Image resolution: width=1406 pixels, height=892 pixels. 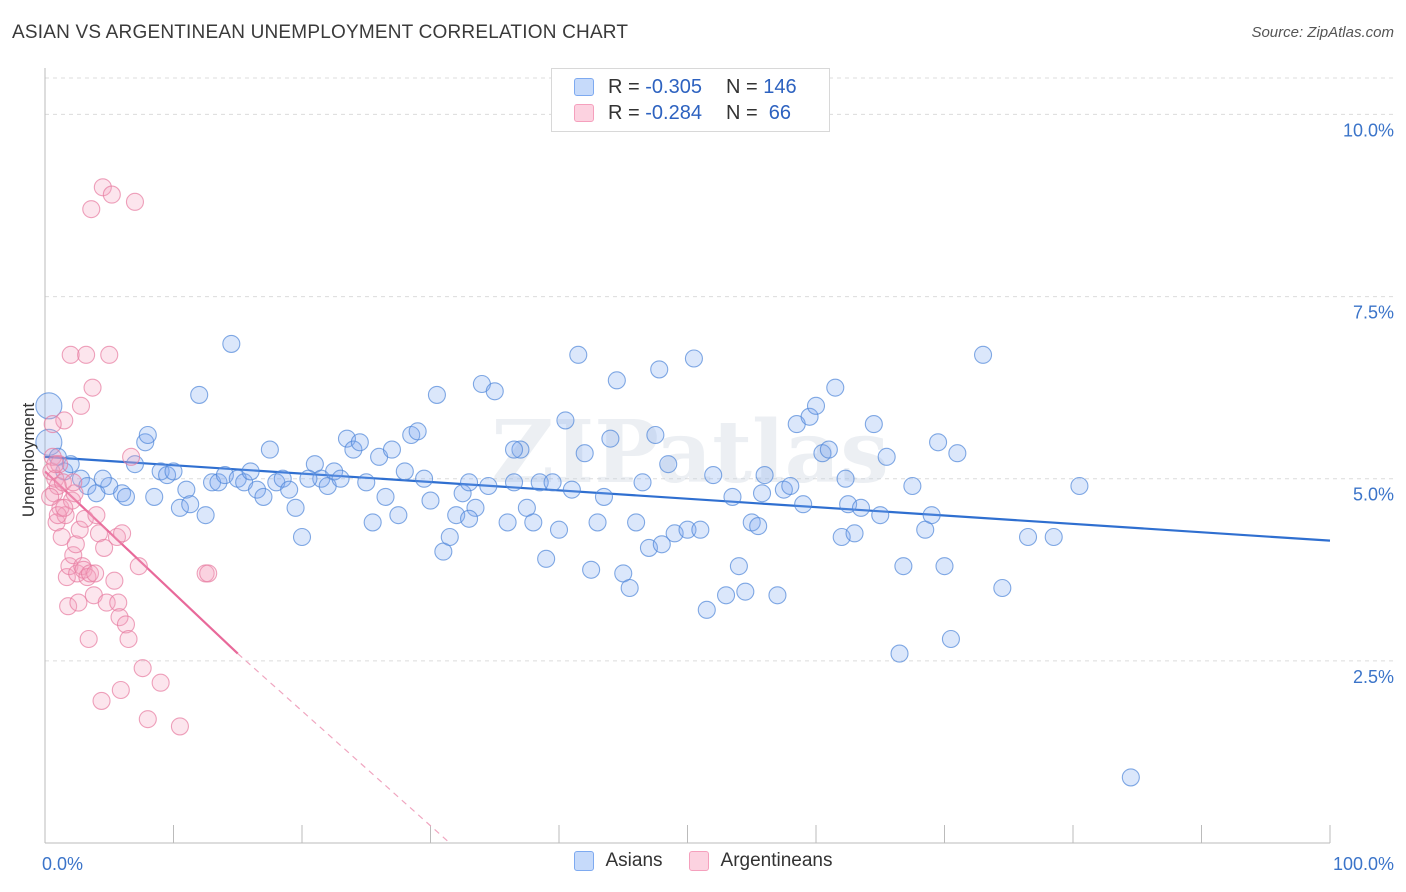 I want to click on legend-item-argentineans: Argentineans, so click(x=760, y=861).